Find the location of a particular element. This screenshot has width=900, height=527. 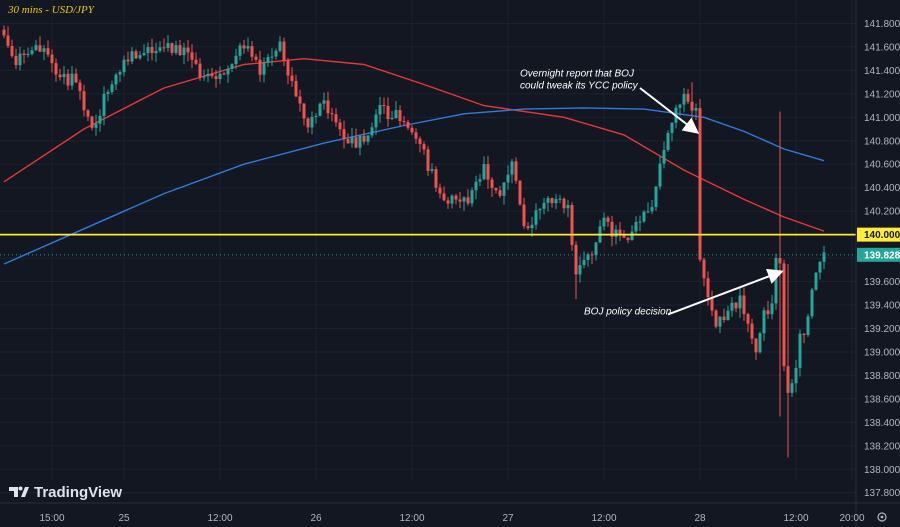

annotation-text: could tweak its YCC policy is located at coordinates (579, 85).